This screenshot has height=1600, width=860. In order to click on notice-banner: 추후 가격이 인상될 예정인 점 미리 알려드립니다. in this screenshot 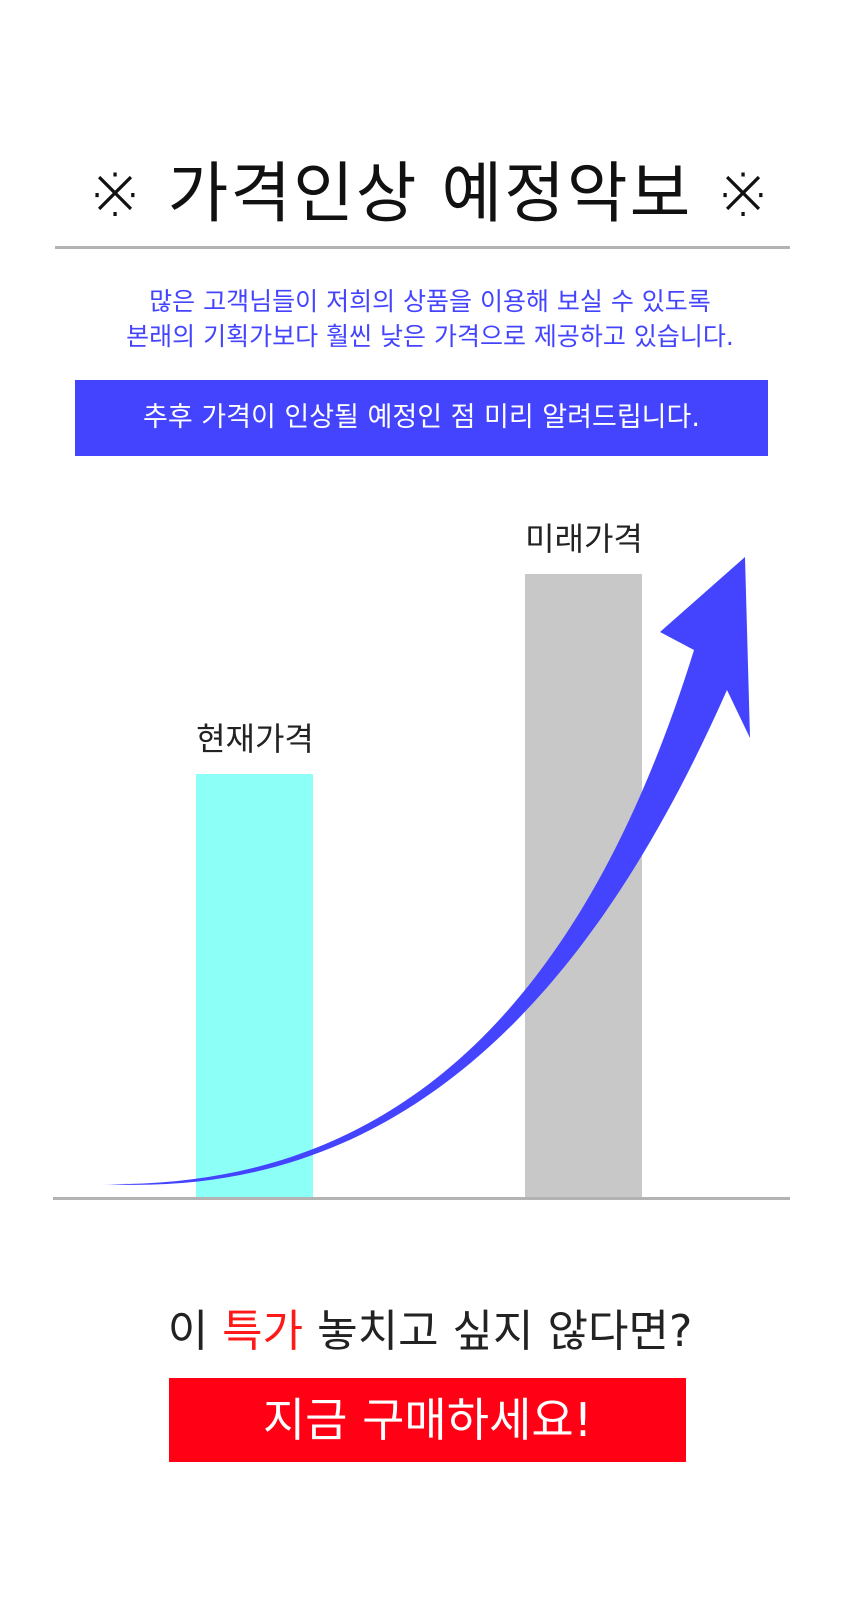, I will do `click(421, 418)`.